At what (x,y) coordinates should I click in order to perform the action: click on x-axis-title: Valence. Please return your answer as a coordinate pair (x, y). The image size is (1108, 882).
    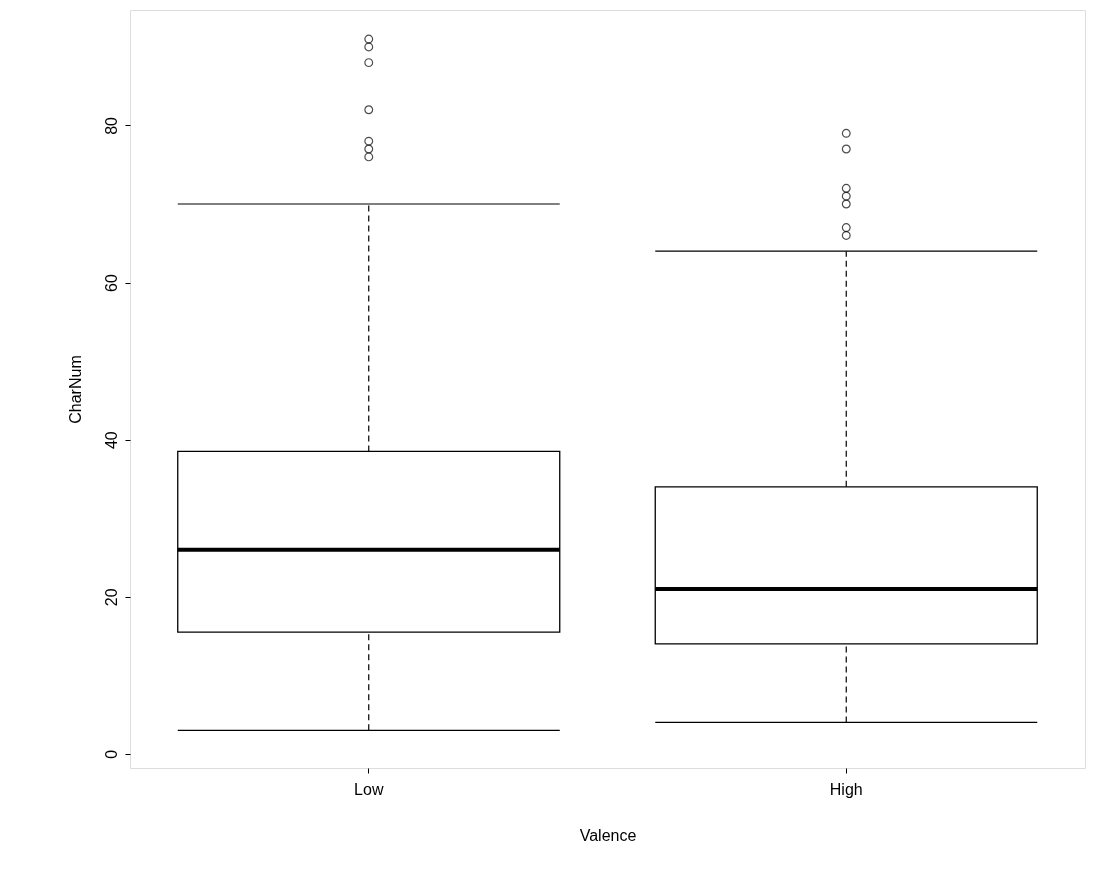
    Looking at the image, I should click on (608, 835).